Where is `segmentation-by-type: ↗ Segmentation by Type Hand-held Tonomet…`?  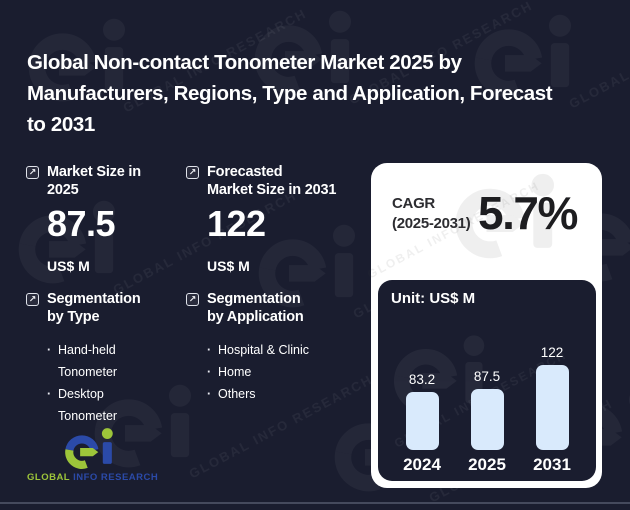
segmentation-by-type: ↗ Segmentation by Type Hand-held Tonomet… is located at coordinates (102, 359).